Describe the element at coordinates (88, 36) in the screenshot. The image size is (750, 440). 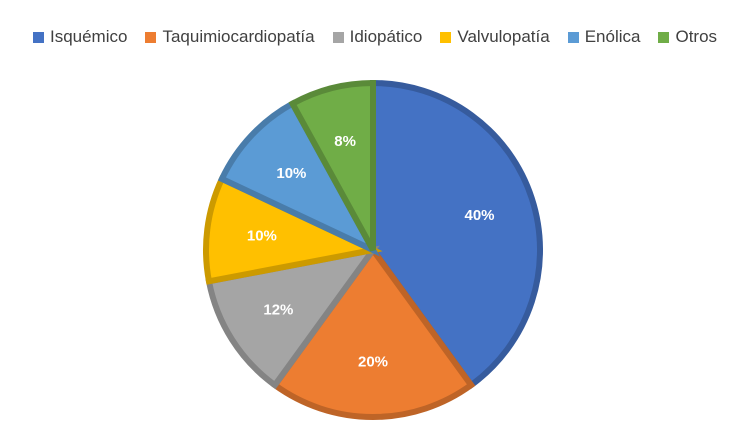
I see `legend-label: Isquémico` at that location.